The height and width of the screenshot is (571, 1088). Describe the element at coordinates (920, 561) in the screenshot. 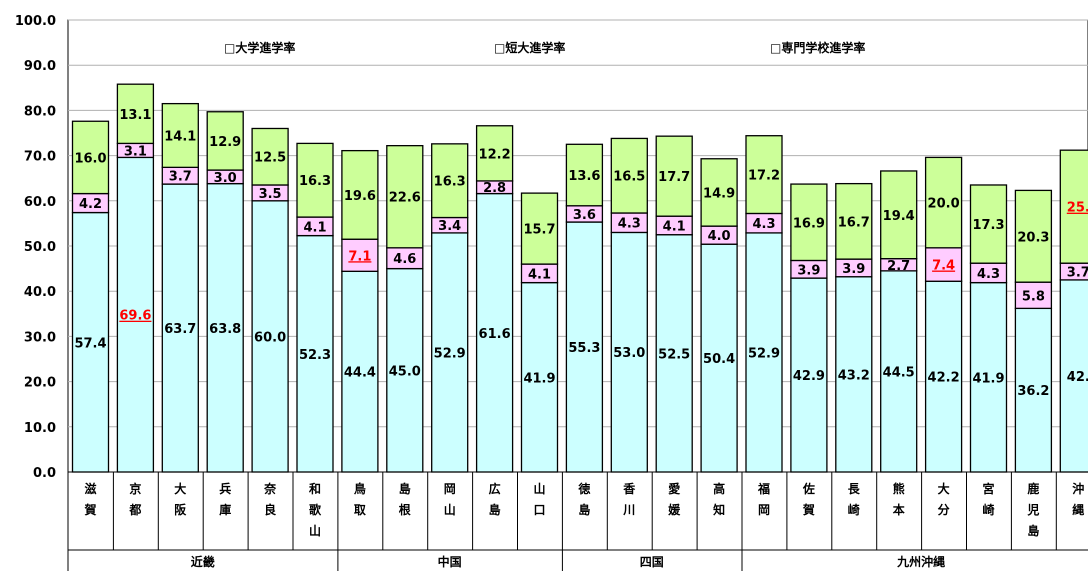

I see `region-label: 九州沖縄` at that location.